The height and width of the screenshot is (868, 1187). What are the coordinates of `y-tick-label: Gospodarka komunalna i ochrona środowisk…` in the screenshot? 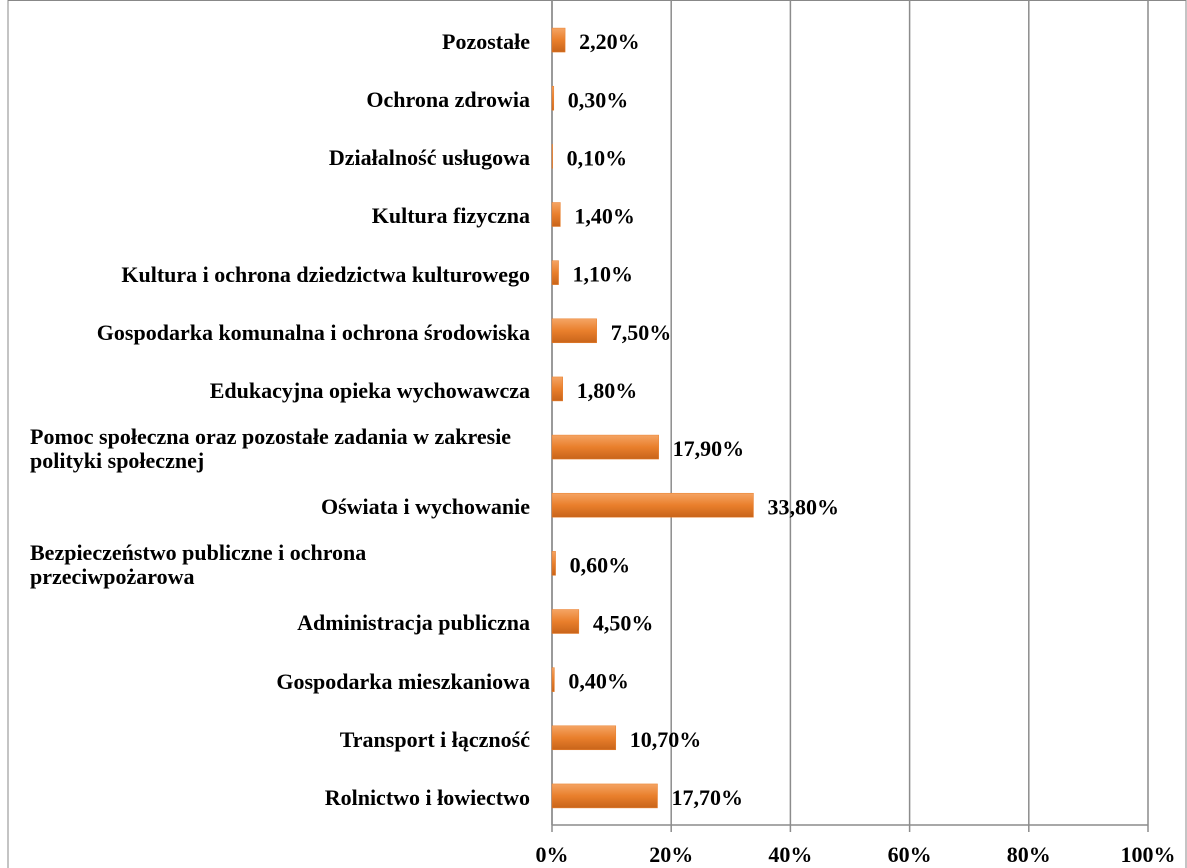 It's located at (280, 333).